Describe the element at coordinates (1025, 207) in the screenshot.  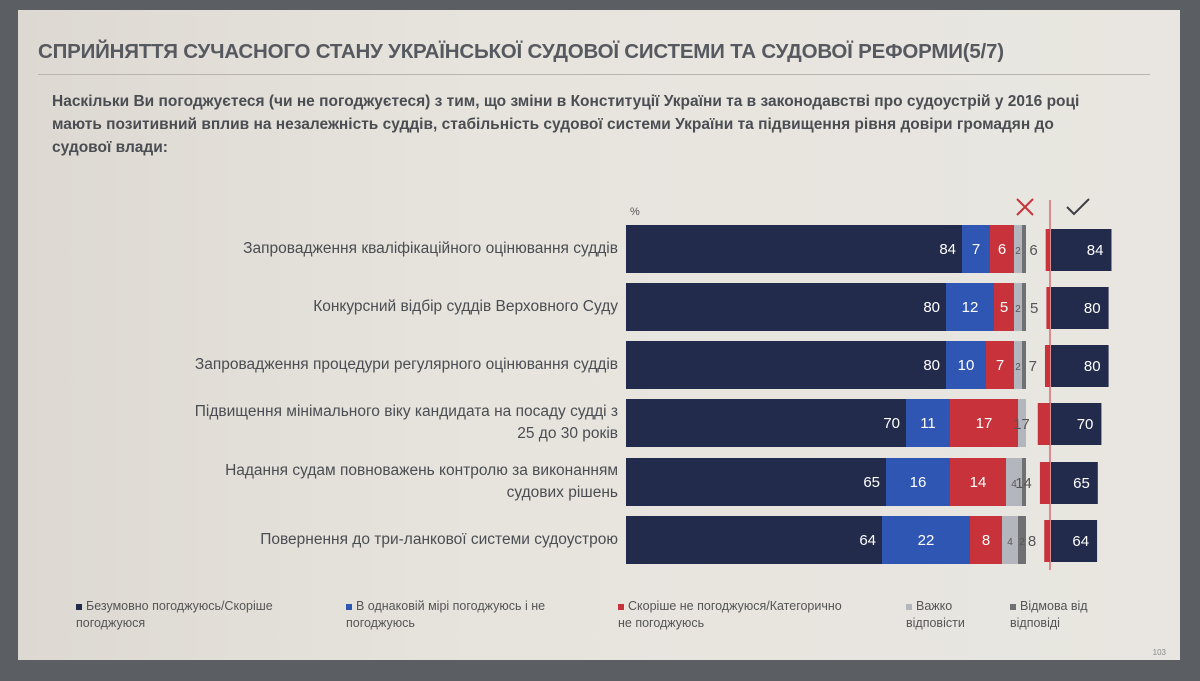
I see `cross-icon` at that location.